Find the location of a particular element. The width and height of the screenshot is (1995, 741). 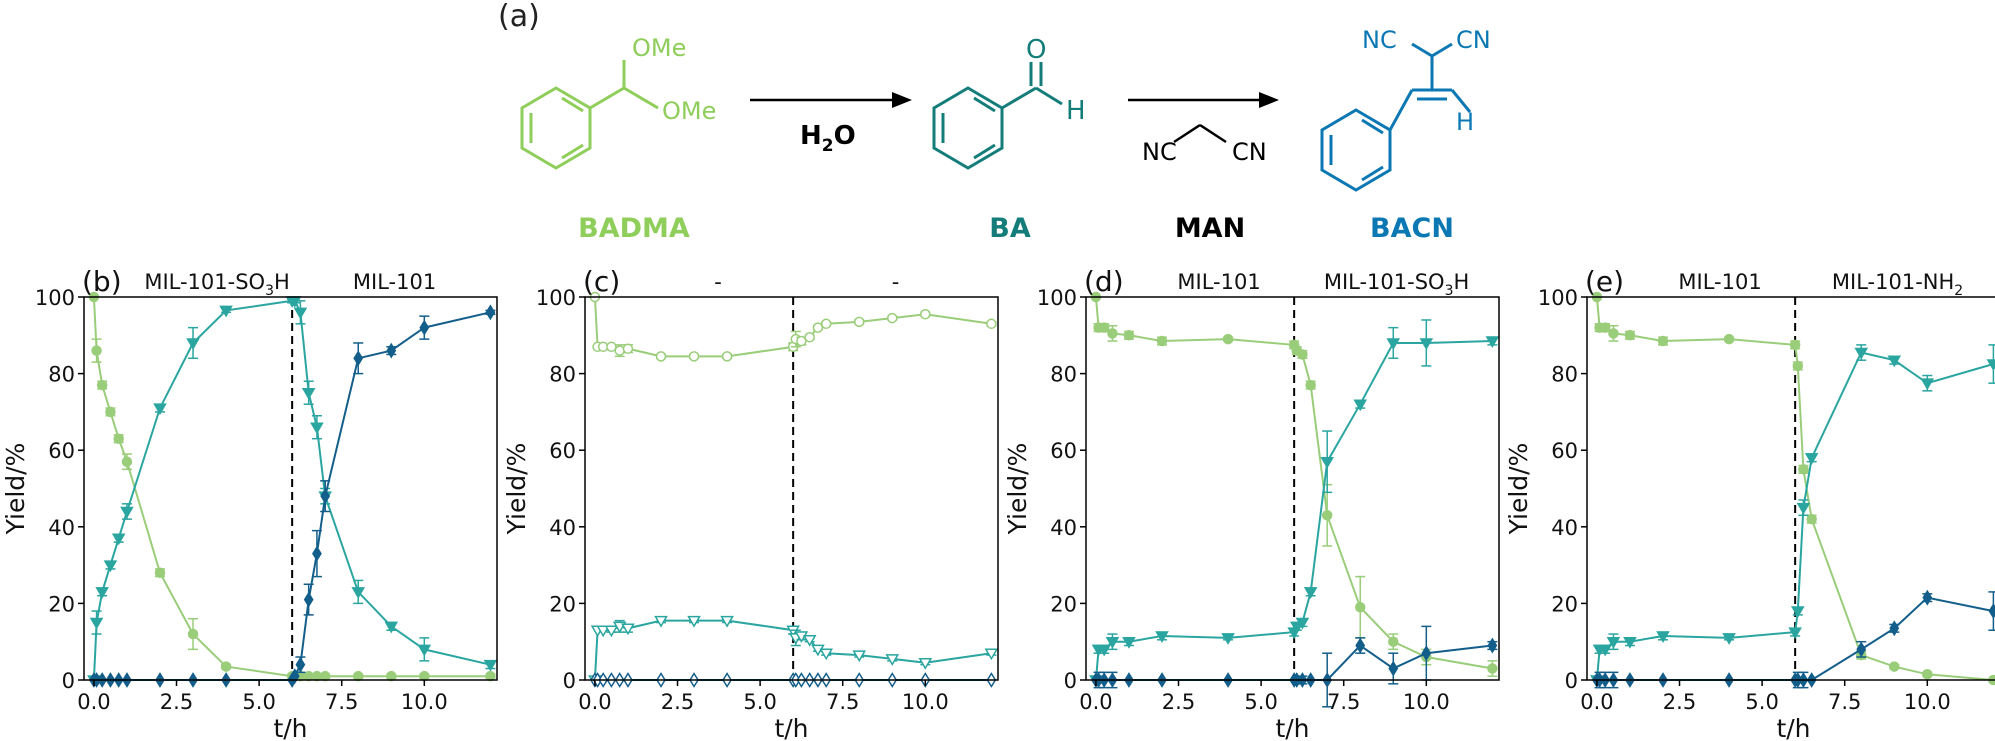

scheme-panel-label: (a) is located at coordinates (519, 17).